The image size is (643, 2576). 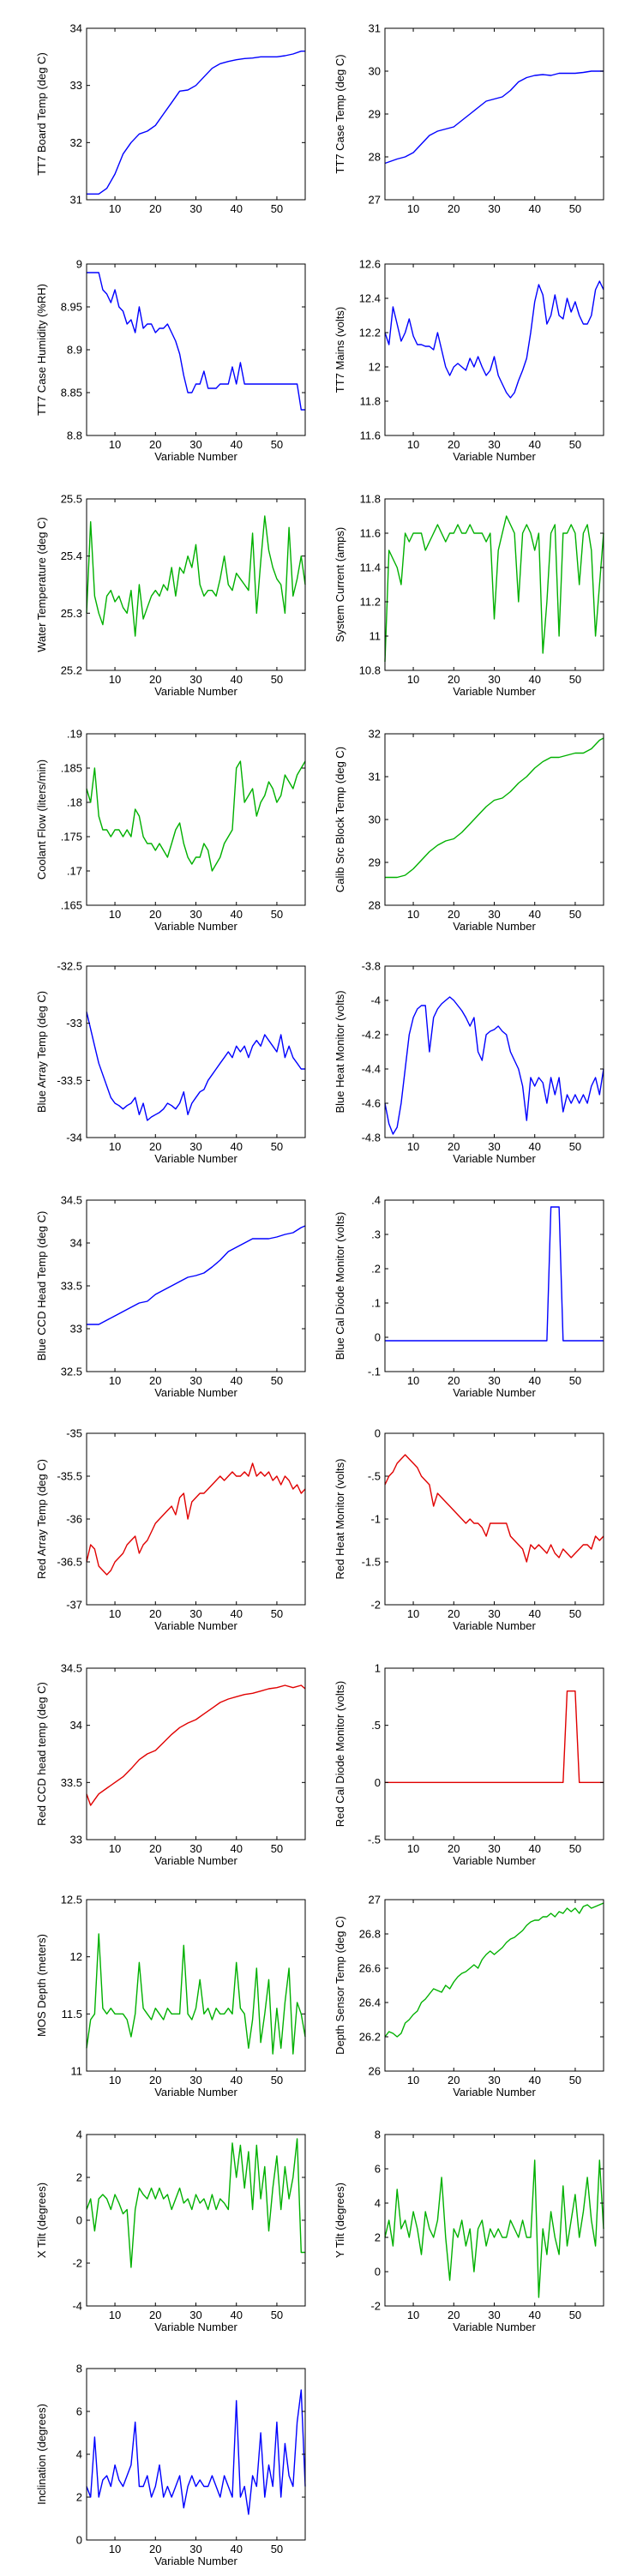 I want to click on y-tick-label: 25.5, so click(x=71, y=499).